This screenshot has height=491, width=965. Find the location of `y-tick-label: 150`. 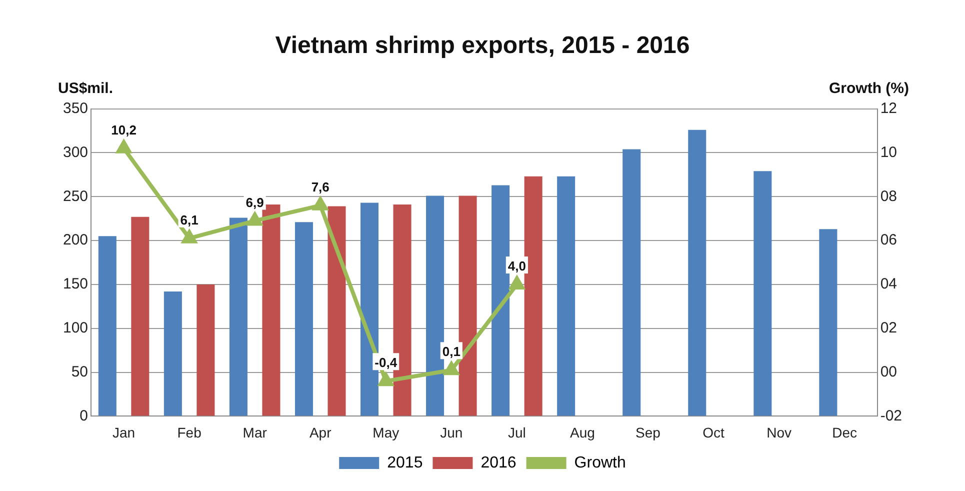

y-tick-label: 150 is located at coordinates (75, 284).